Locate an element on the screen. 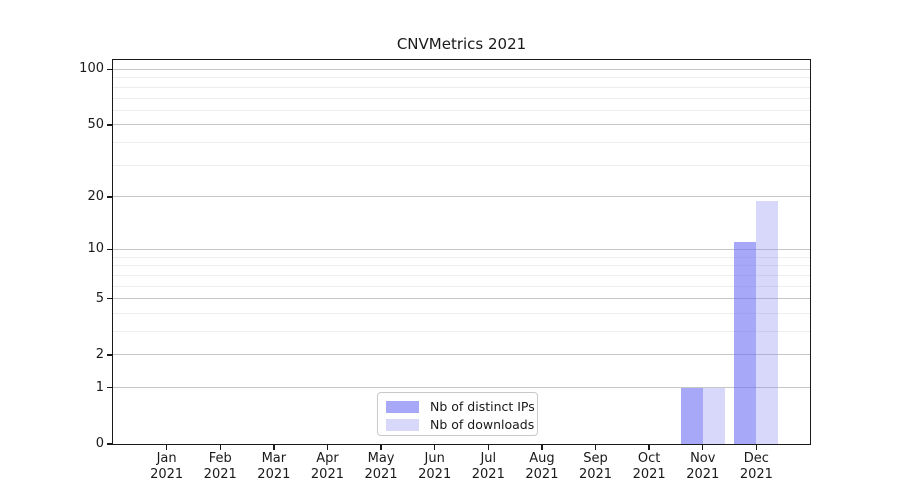 This screenshot has width=900, height=500. y-tick-label: 0 is located at coordinates (99, 443).